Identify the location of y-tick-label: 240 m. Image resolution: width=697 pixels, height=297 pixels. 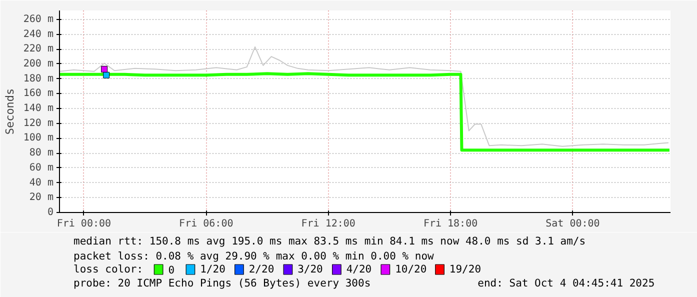
(38, 34).